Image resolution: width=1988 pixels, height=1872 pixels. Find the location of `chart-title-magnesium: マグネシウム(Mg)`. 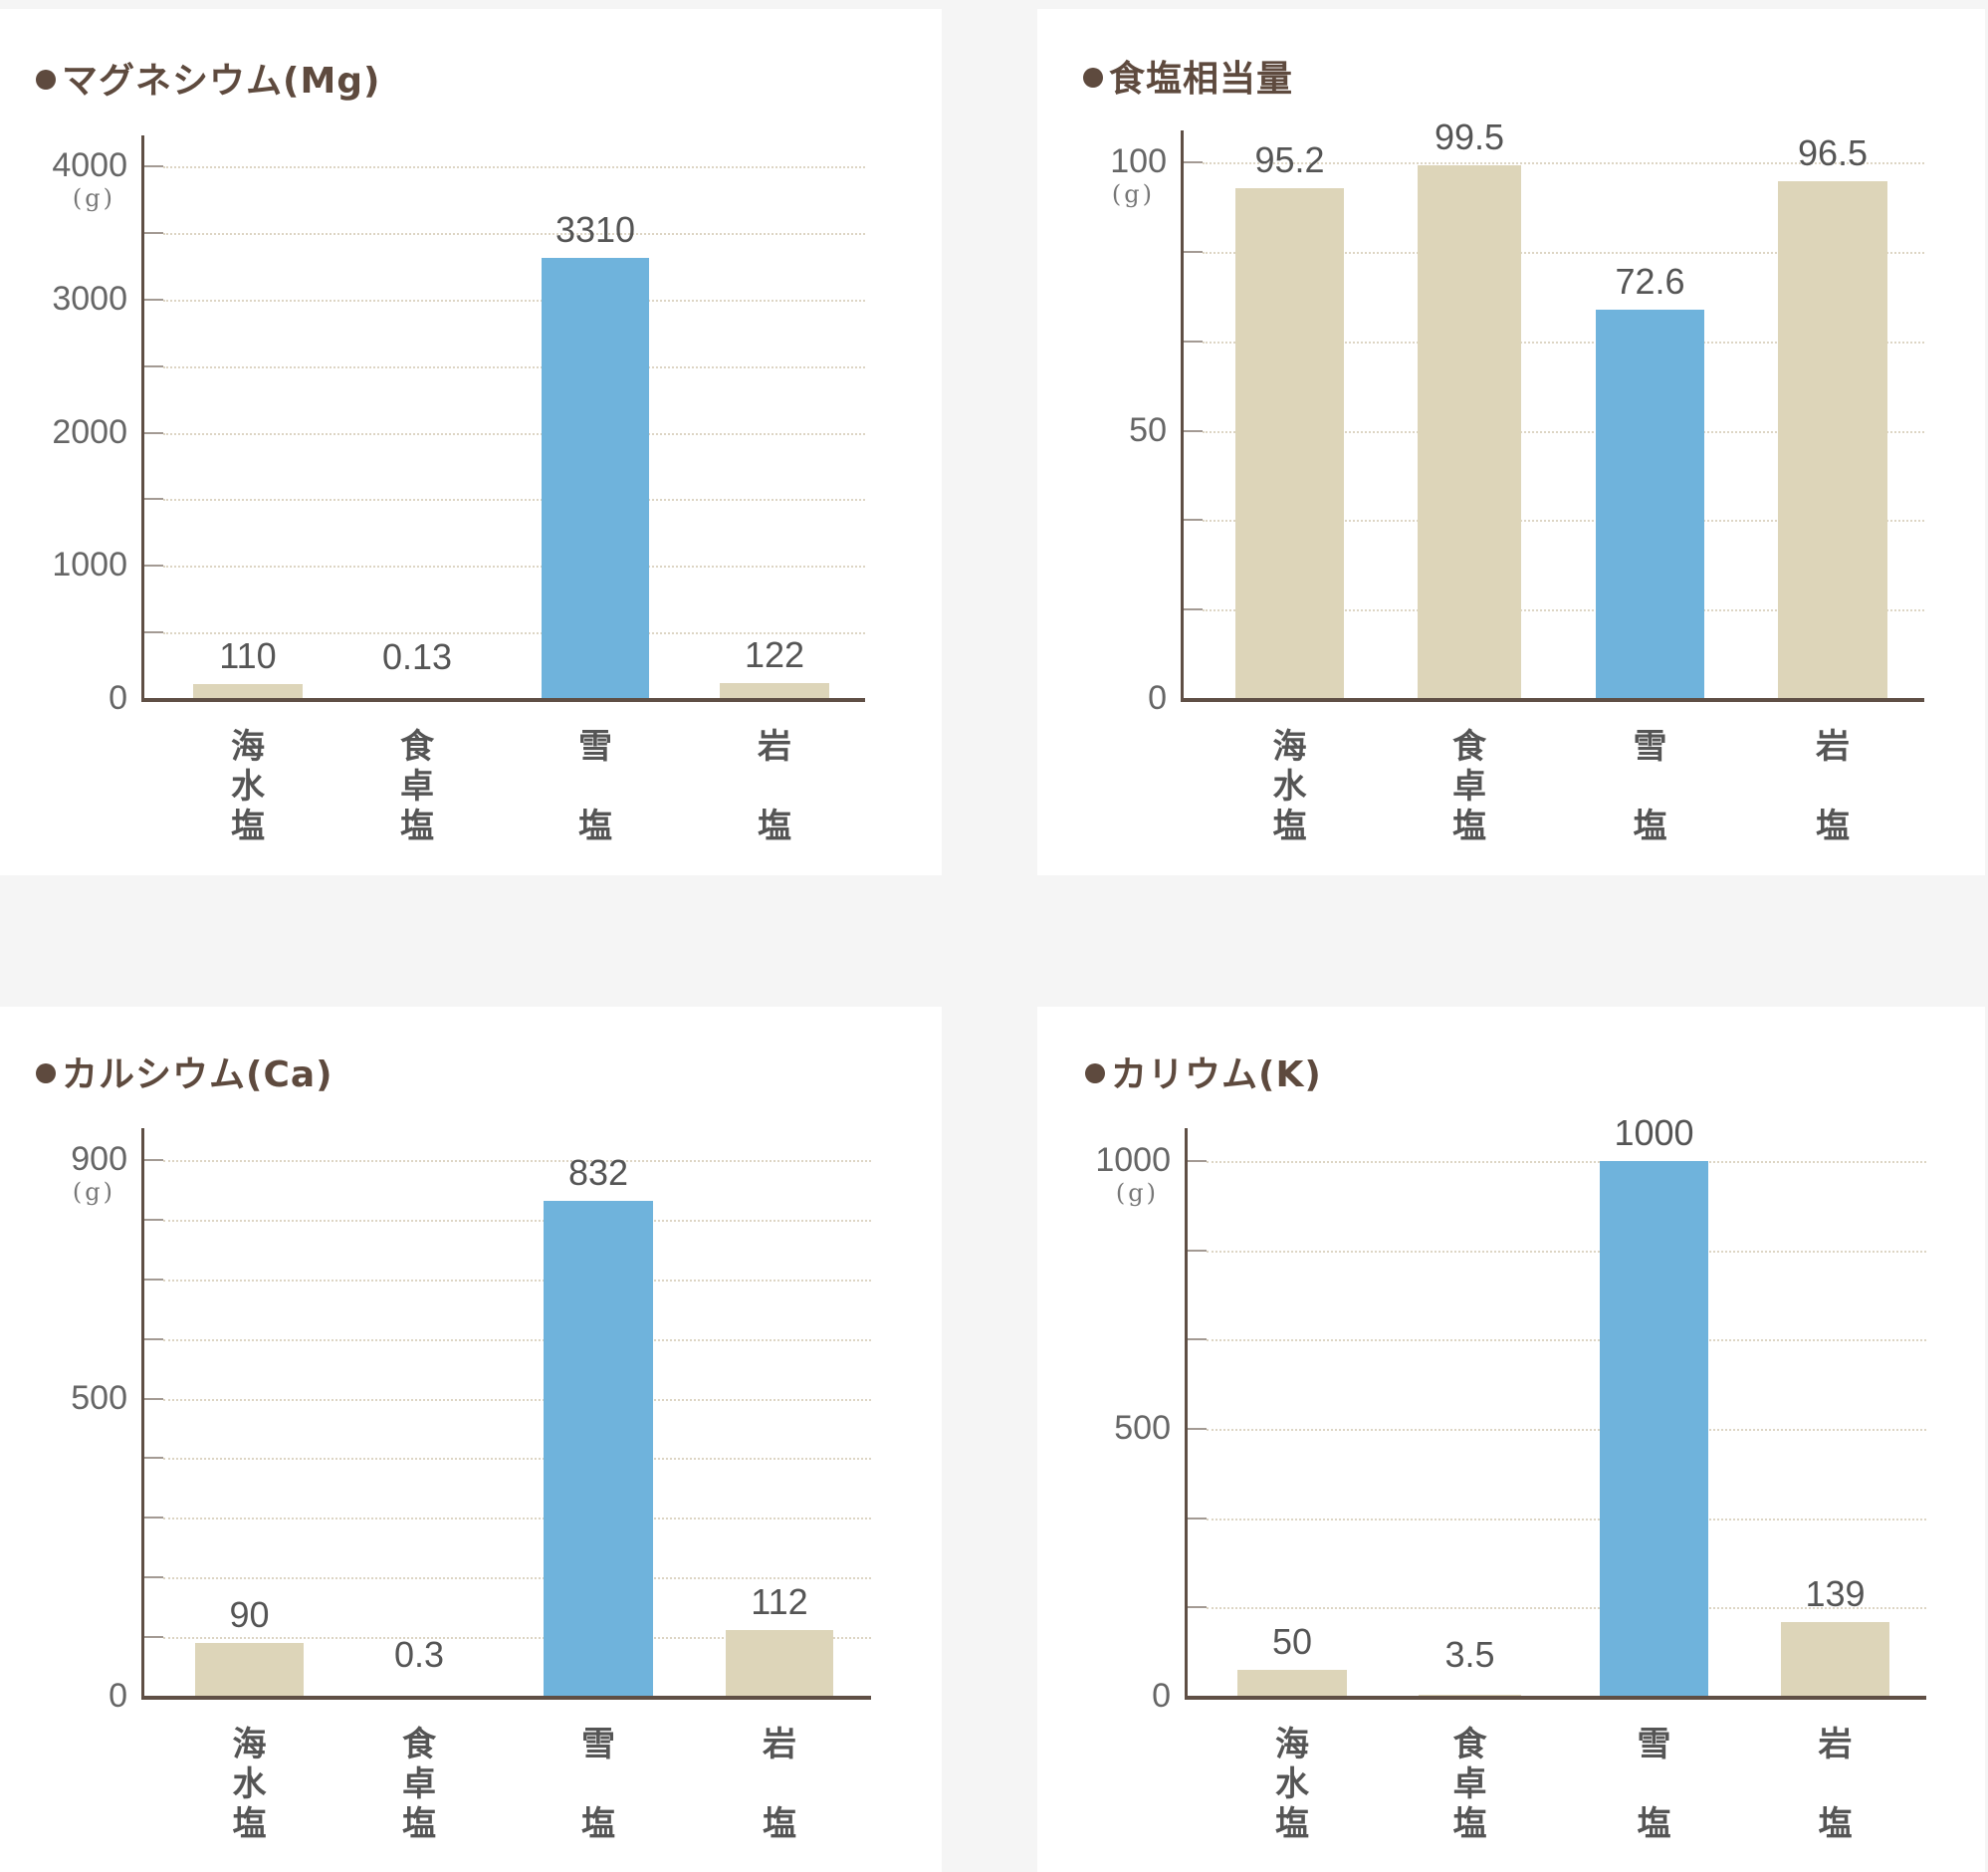

chart-title-magnesium: マグネシウム(Mg) is located at coordinates (208, 78).